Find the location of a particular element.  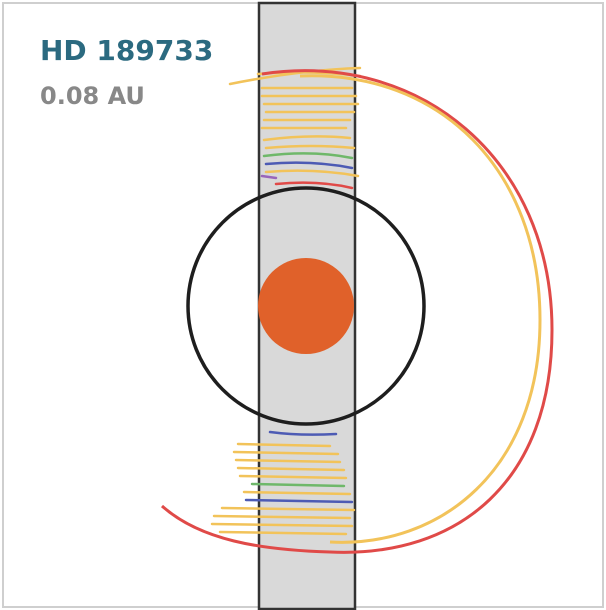

upper-arc-red is located at coordinates (314, 185).